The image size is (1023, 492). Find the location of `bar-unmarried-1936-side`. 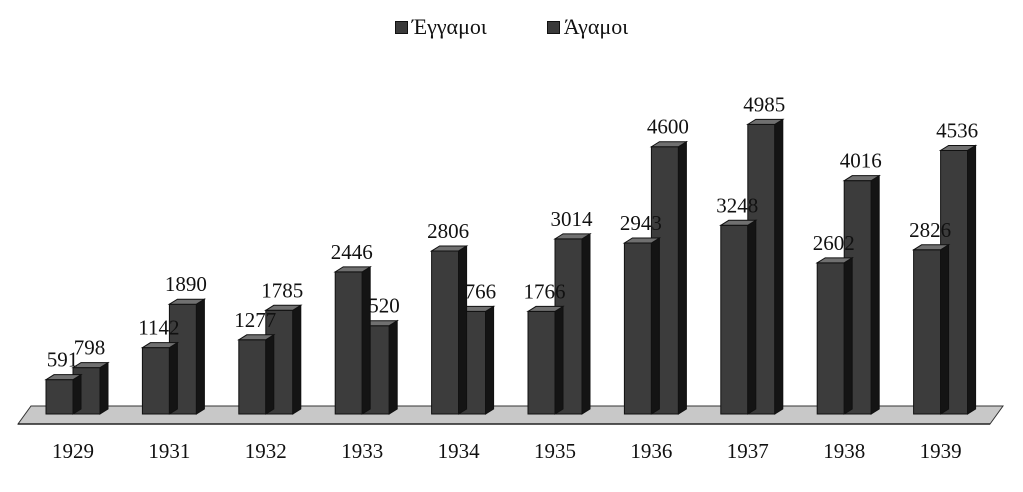

bar-unmarried-1936-side is located at coordinates (682, 277).